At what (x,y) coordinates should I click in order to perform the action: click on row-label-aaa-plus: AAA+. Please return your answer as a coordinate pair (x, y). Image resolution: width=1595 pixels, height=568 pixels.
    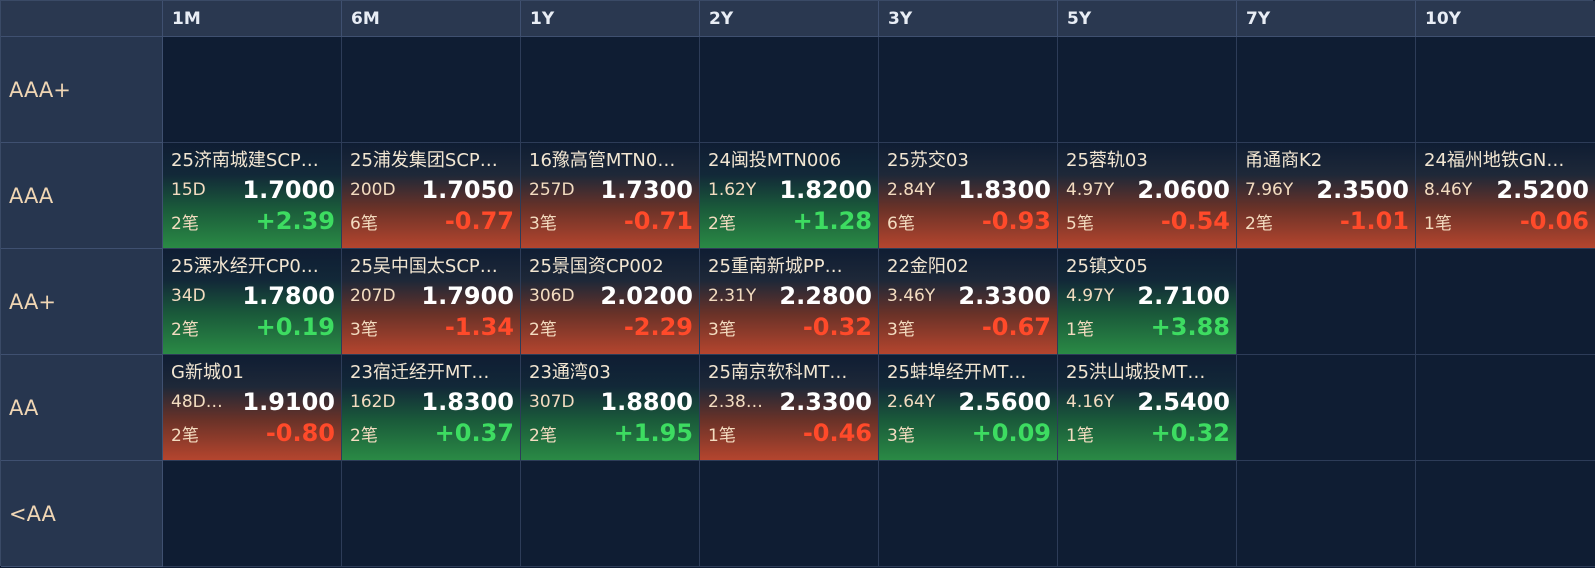
    Looking at the image, I should click on (82, 90).